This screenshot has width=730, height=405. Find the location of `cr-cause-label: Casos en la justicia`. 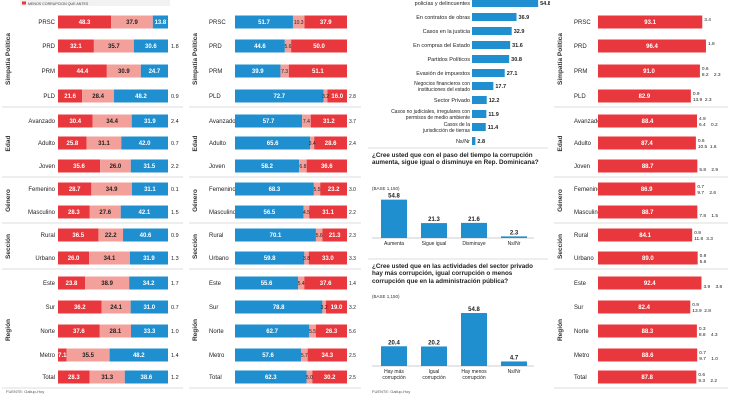

cr-cause-label: Casos en la justicia is located at coordinates (447, 32).